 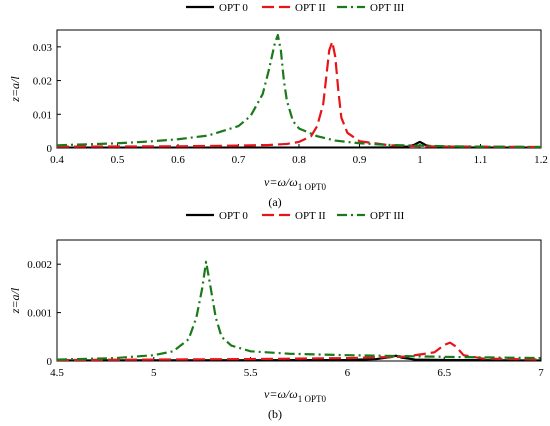 I want to click on x-tick-label: 0.8, so click(x=299, y=160).